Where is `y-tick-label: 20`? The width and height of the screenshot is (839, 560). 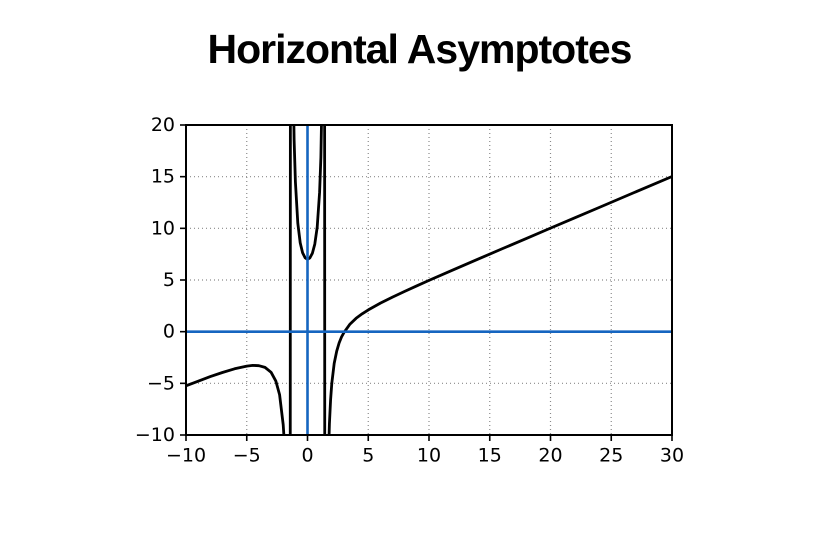 y-tick-label: 20 is located at coordinates (163, 125).